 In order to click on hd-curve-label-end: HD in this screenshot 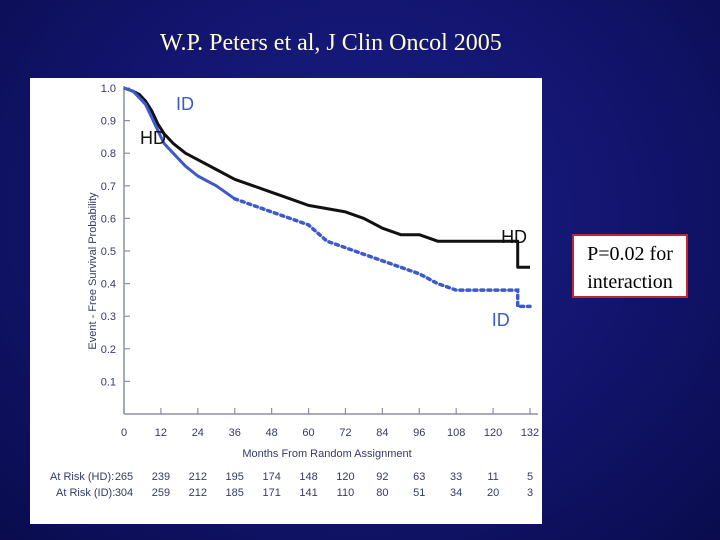, I will do `click(514, 237)`.